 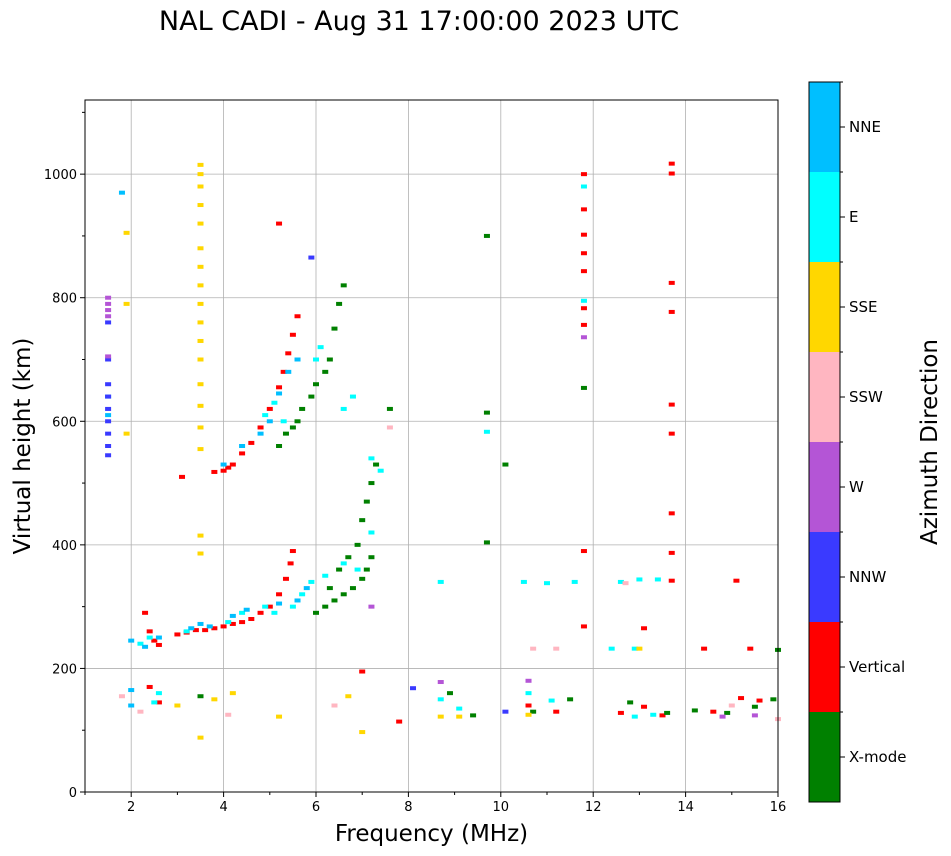 What do you see at coordinates (824, 487) in the screenshot?
I see `colorbar-segment-w` at bounding box center [824, 487].